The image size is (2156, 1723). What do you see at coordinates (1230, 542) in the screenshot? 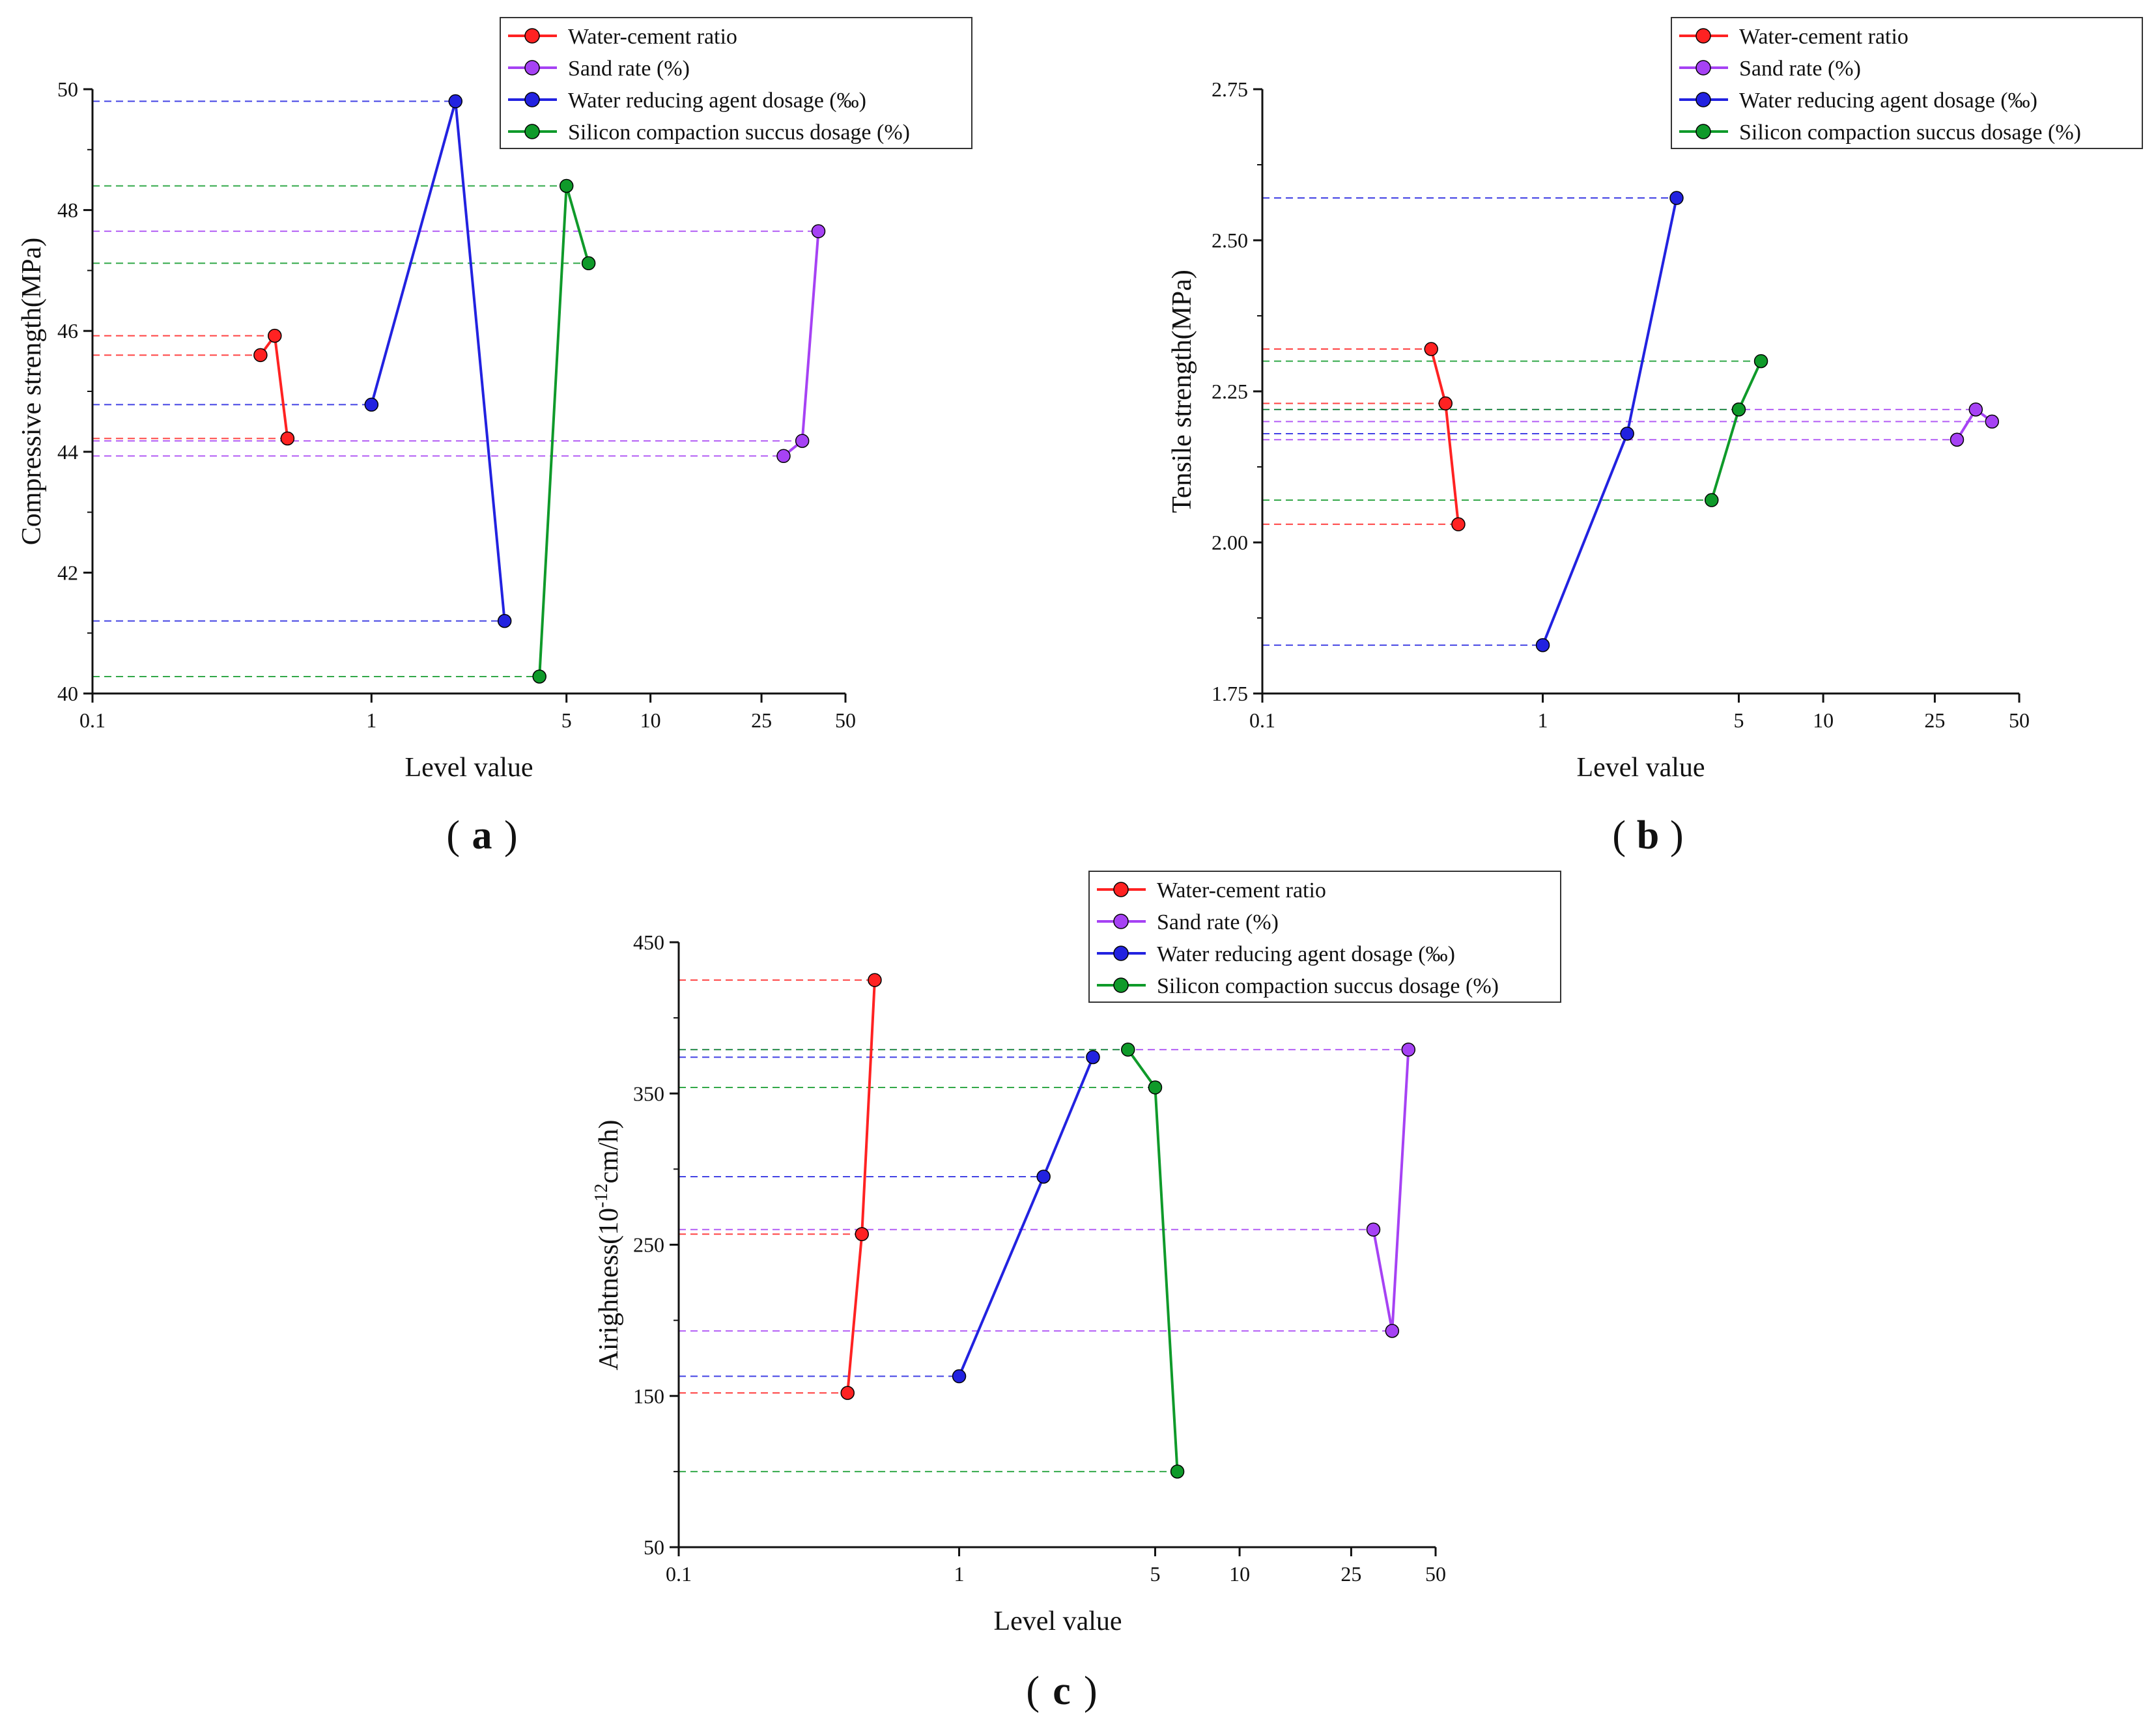
I see `y-tick-label: 2.00` at bounding box center [1230, 542].